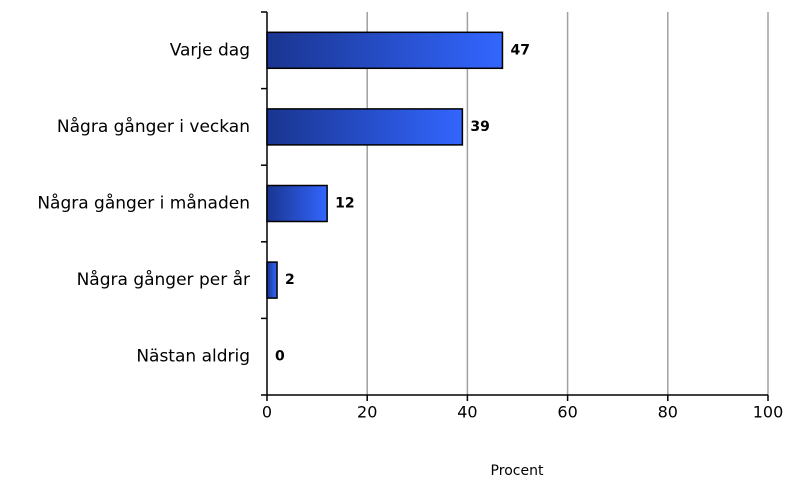  I want to click on data-label: 0, so click(280, 357).